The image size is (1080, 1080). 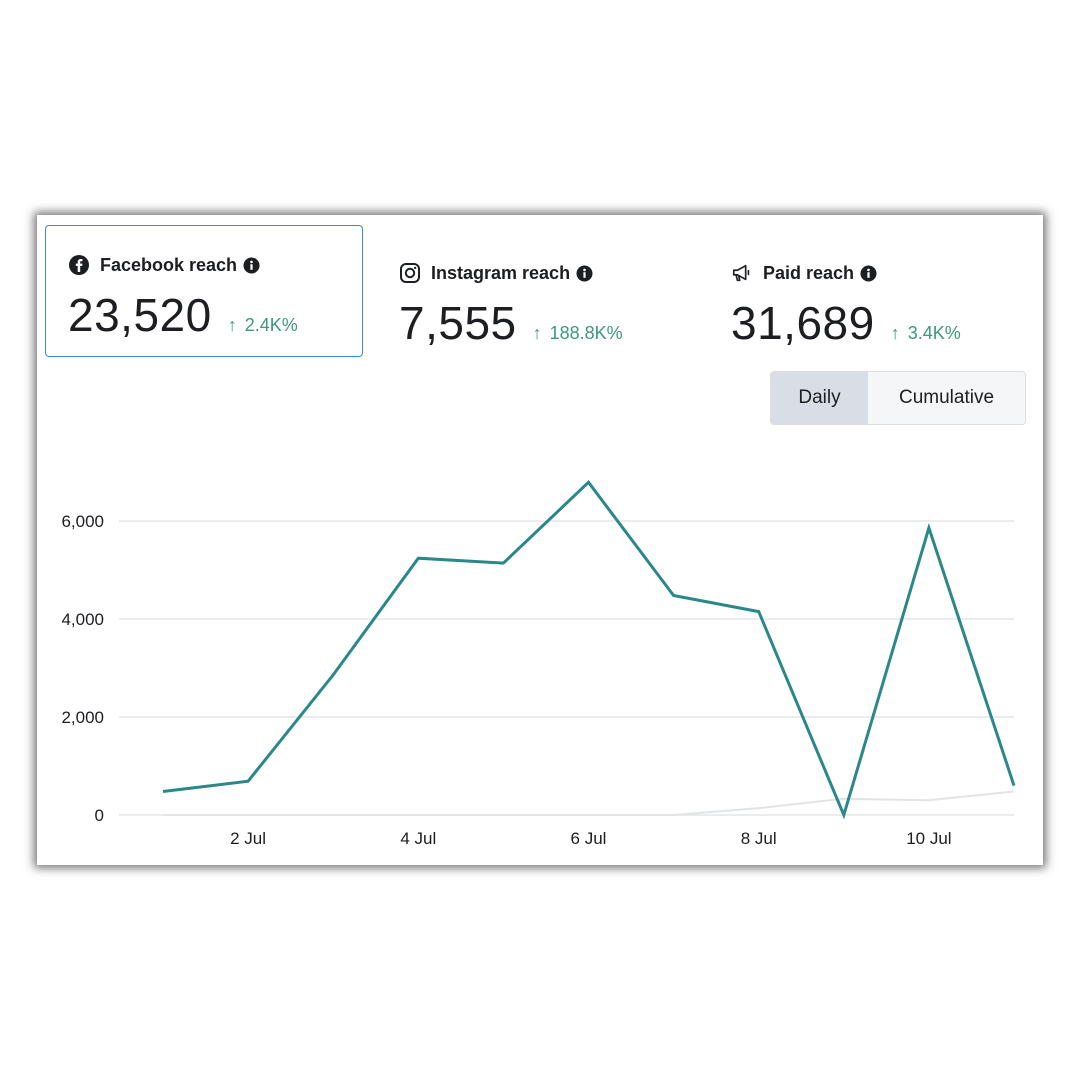 What do you see at coordinates (819, 398) in the screenshot?
I see `daily-button: Daily` at bounding box center [819, 398].